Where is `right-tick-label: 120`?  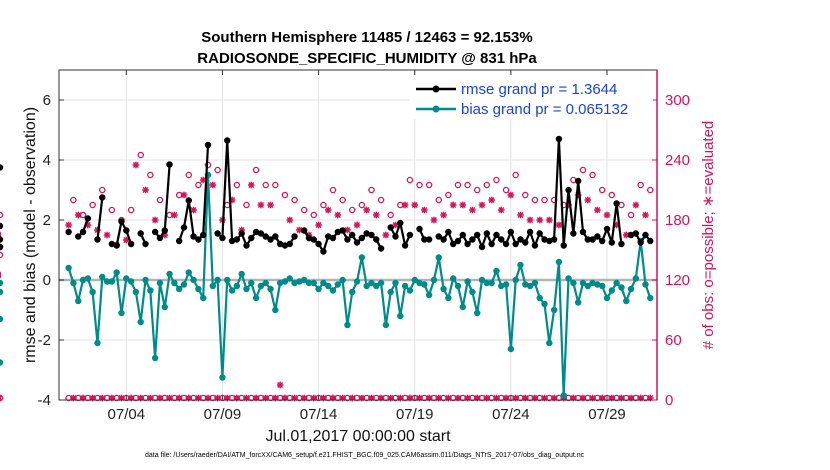
right-tick-label: 120 is located at coordinates (677, 280).